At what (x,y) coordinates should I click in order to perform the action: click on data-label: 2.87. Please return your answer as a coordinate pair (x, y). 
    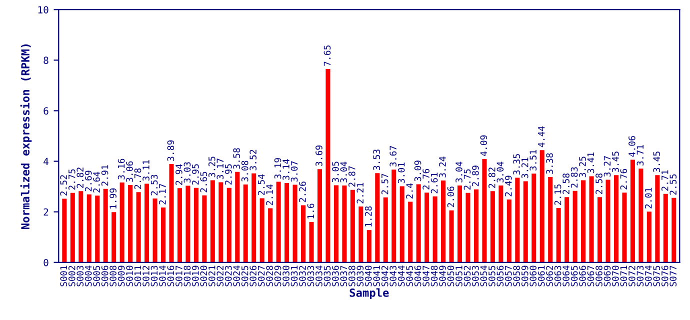
    Looking at the image, I should click on (352, 176).